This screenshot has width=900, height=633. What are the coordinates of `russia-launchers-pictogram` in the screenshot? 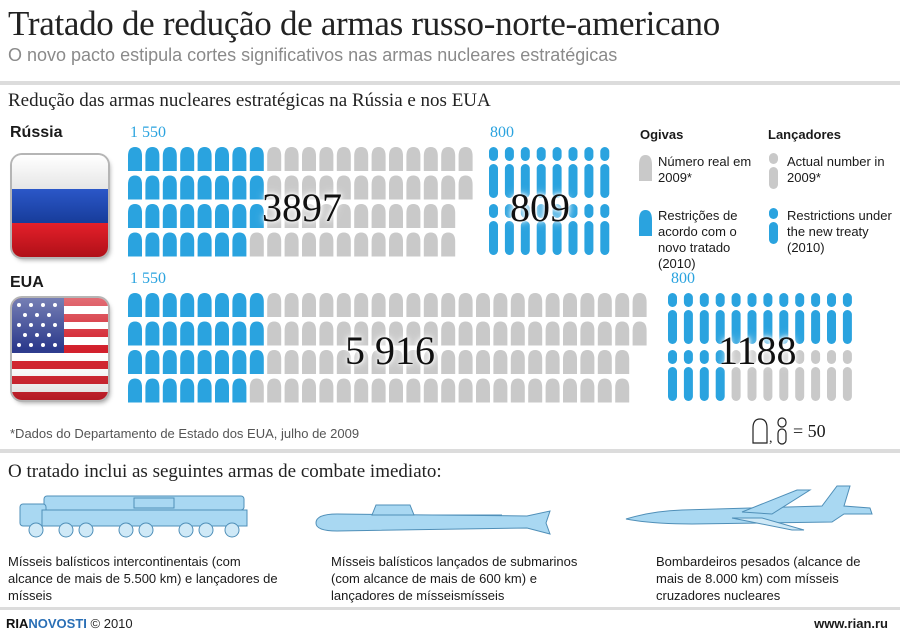 It's located at (553, 204).